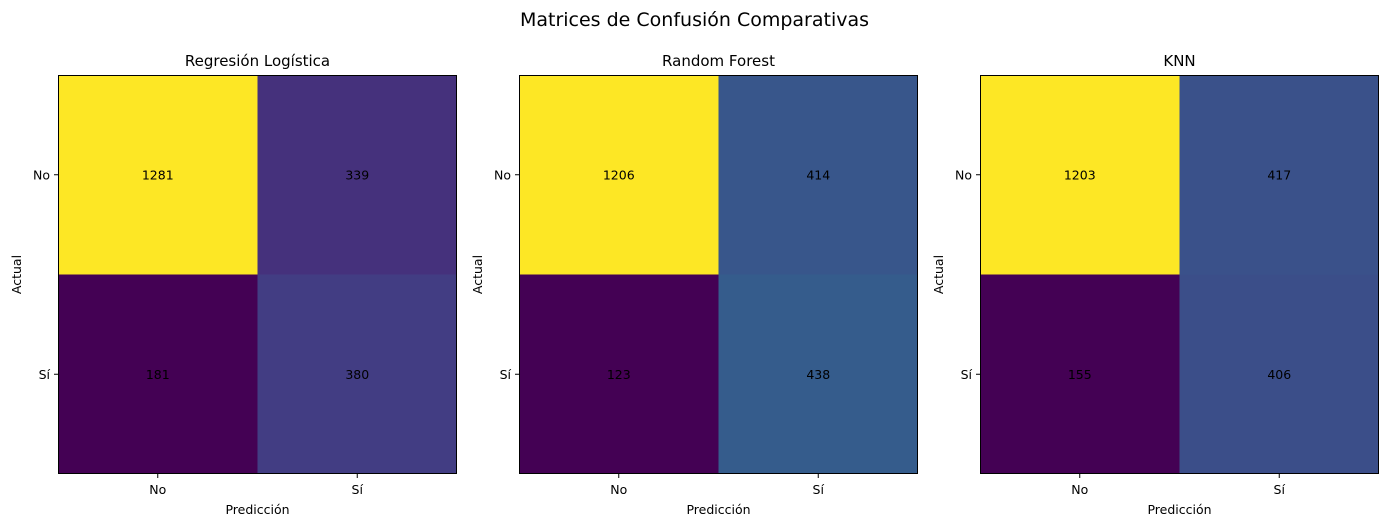 Image resolution: width=1389 pixels, height=527 pixels. I want to click on cell-value-label: 406, so click(1279, 374).